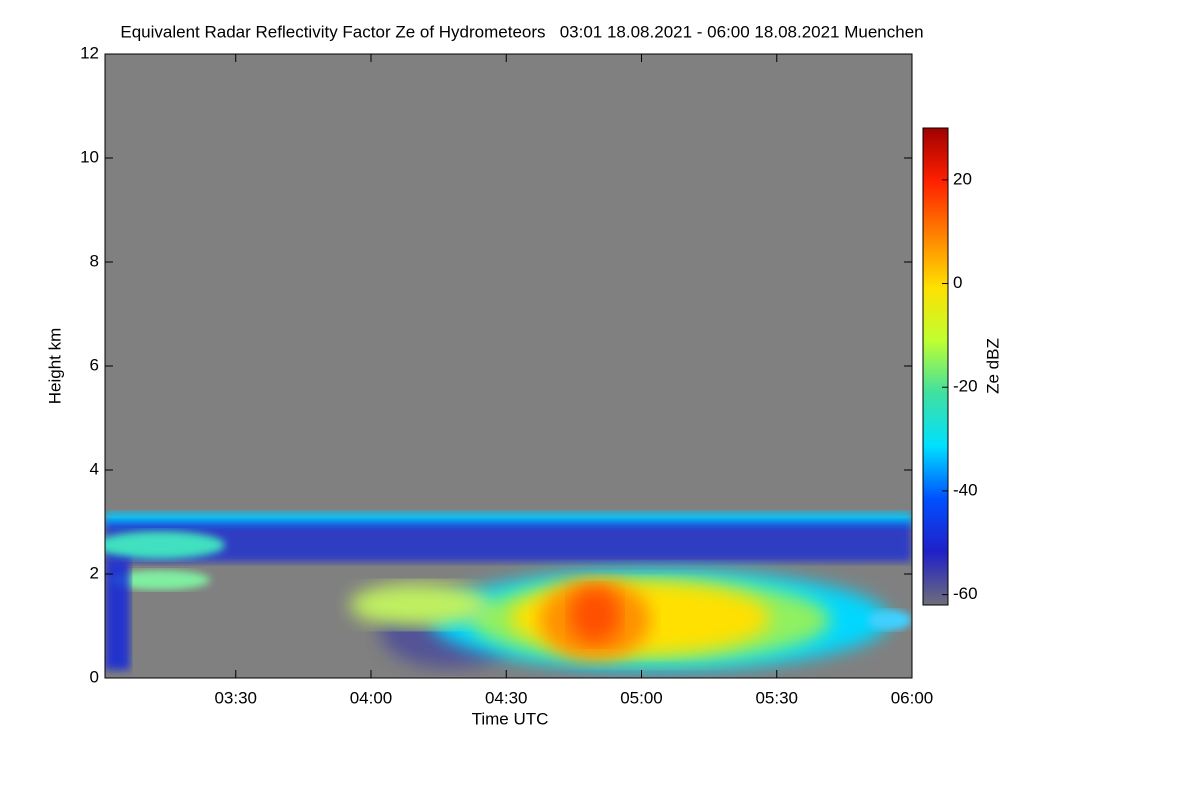 This screenshot has width=1200, height=800. Describe the element at coordinates (965, 593) in the screenshot. I see `colorbar-tick-label: -60` at that location.